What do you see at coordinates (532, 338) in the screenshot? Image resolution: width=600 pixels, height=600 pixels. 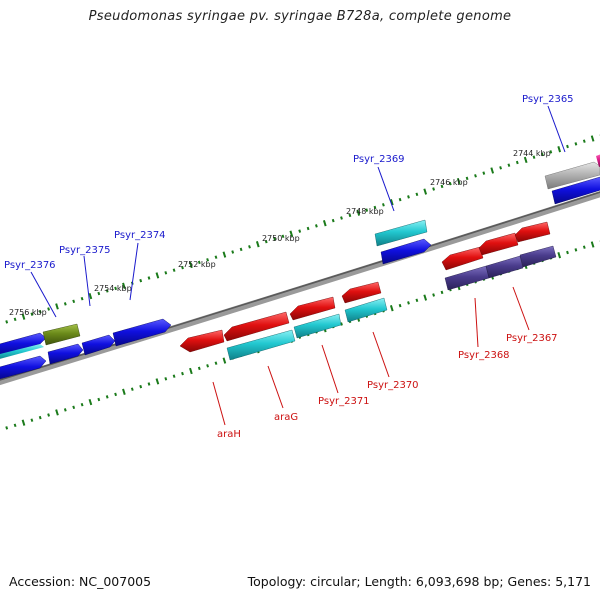 I see `gene-label-psyr-2367: Psyr_2367` at bounding box center [532, 338].